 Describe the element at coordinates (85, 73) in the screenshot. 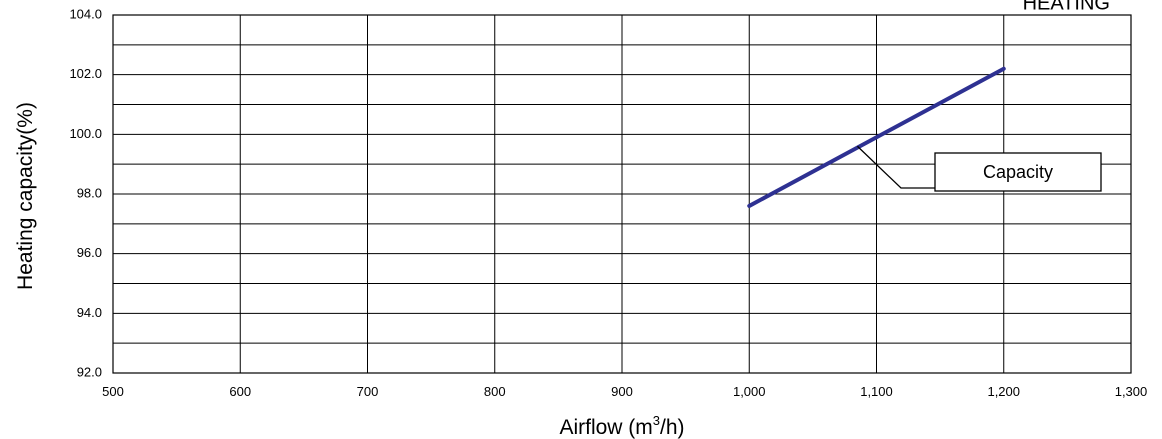

I see `y-tick-label: 102.0` at that location.